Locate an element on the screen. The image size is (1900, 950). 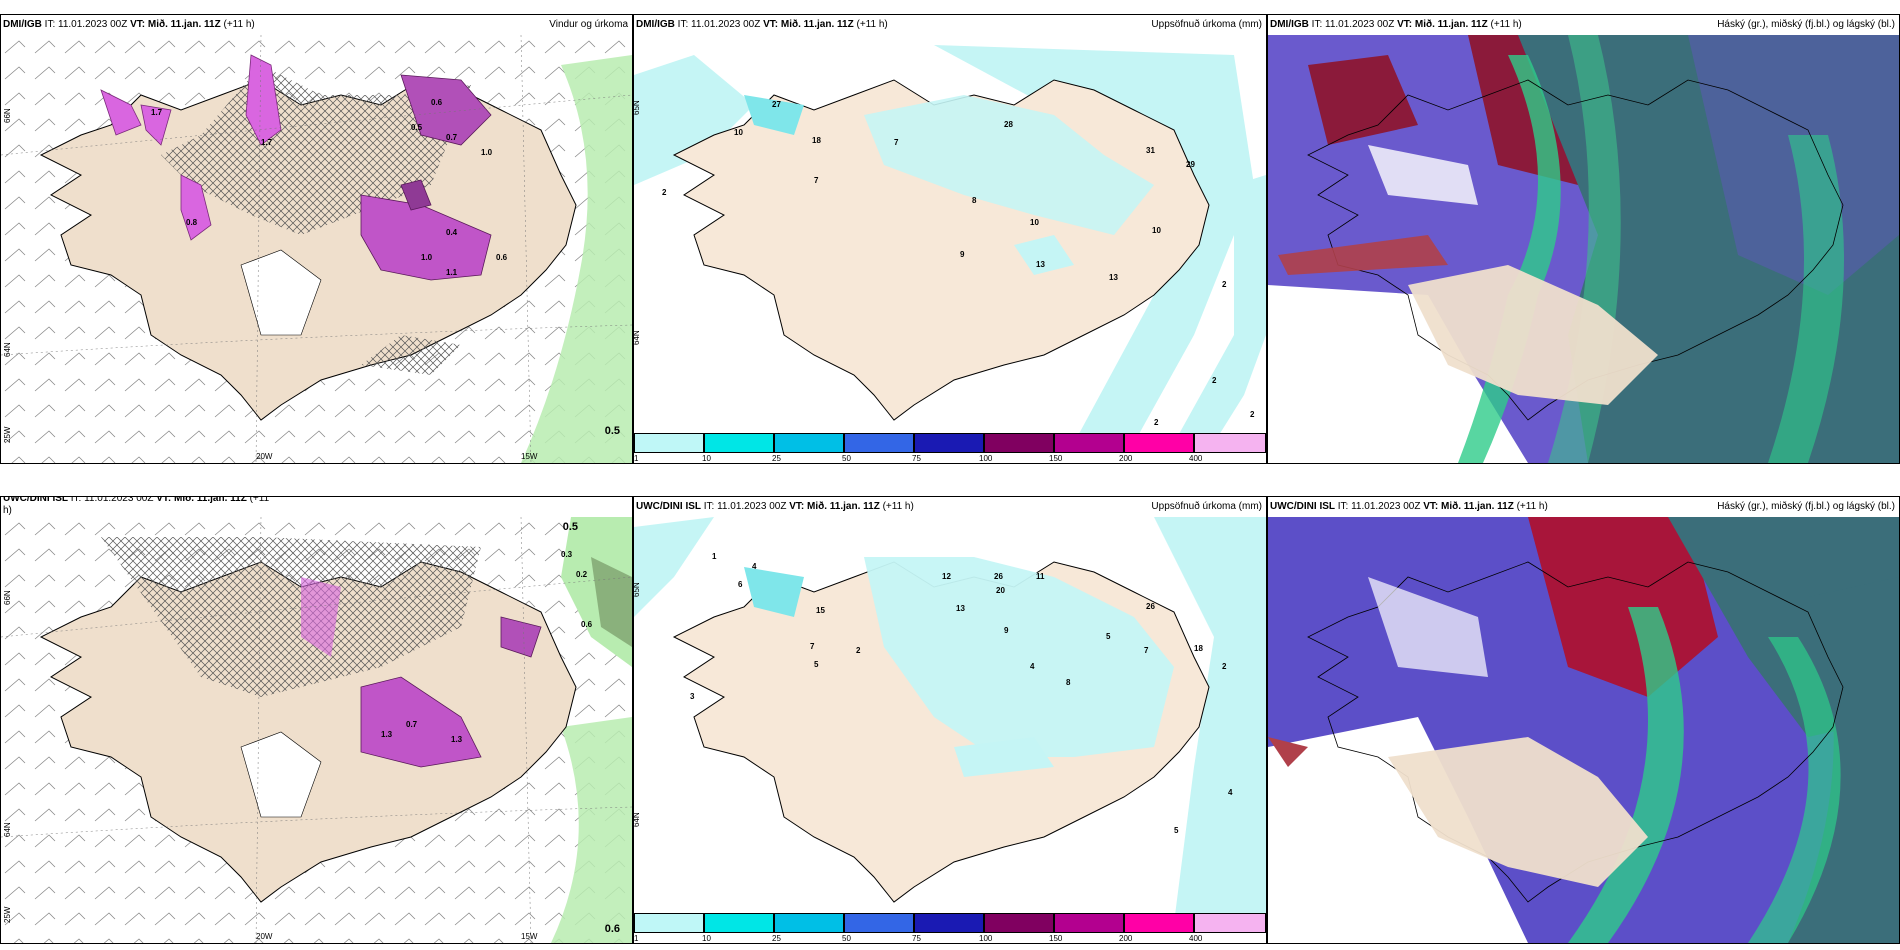
svg-text: 27 is located at coordinates (776, 104).